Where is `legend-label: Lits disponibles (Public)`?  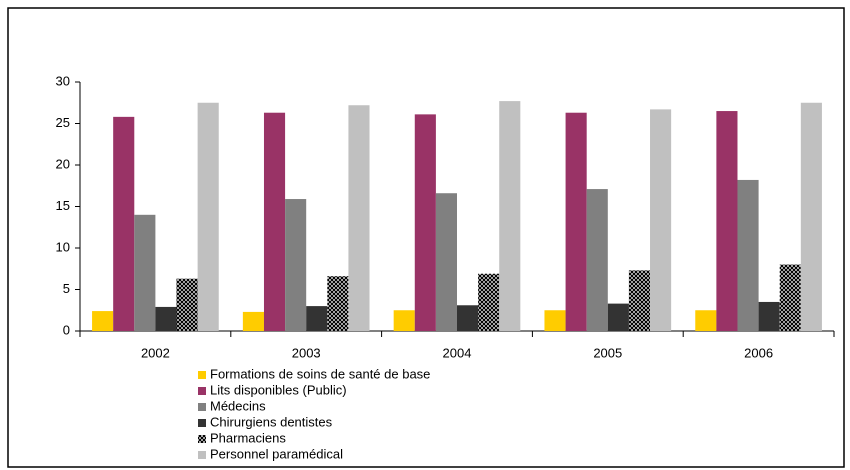 legend-label: Lits disponibles (Public) is located at coordinates (278, 389).